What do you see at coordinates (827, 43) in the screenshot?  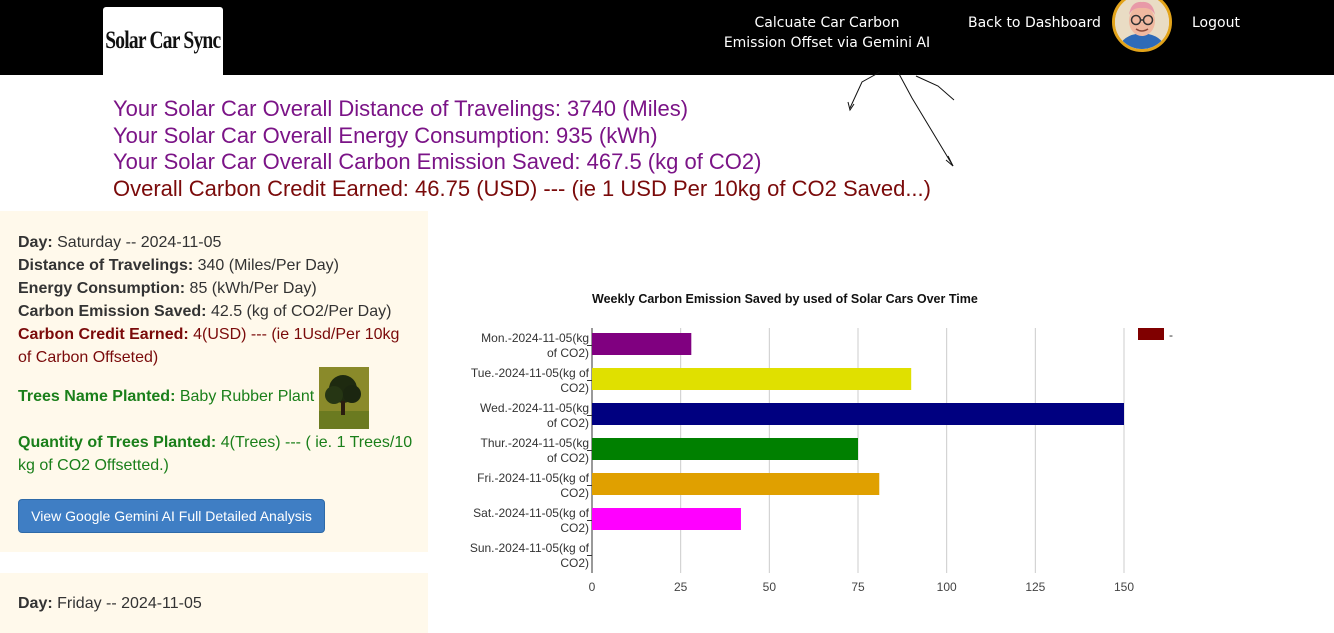 I see `nav-gemini-line2: Emission Offset via Gemini AI` at bounding box center [827, 43].